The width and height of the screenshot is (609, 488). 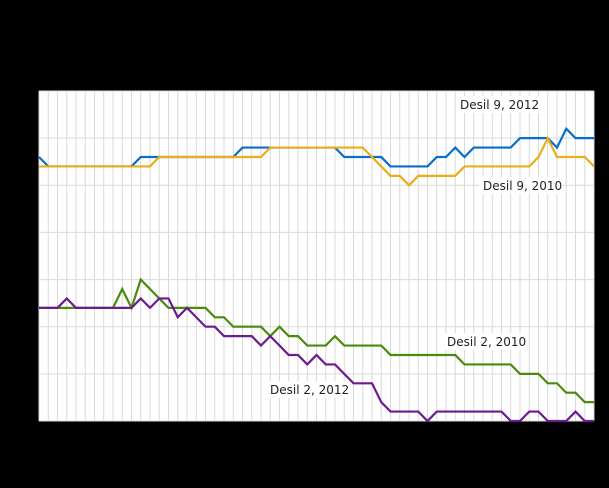 I want to click on label-desil-2-2012-text: Desil 2, 2012, so click(x=309, y=390).